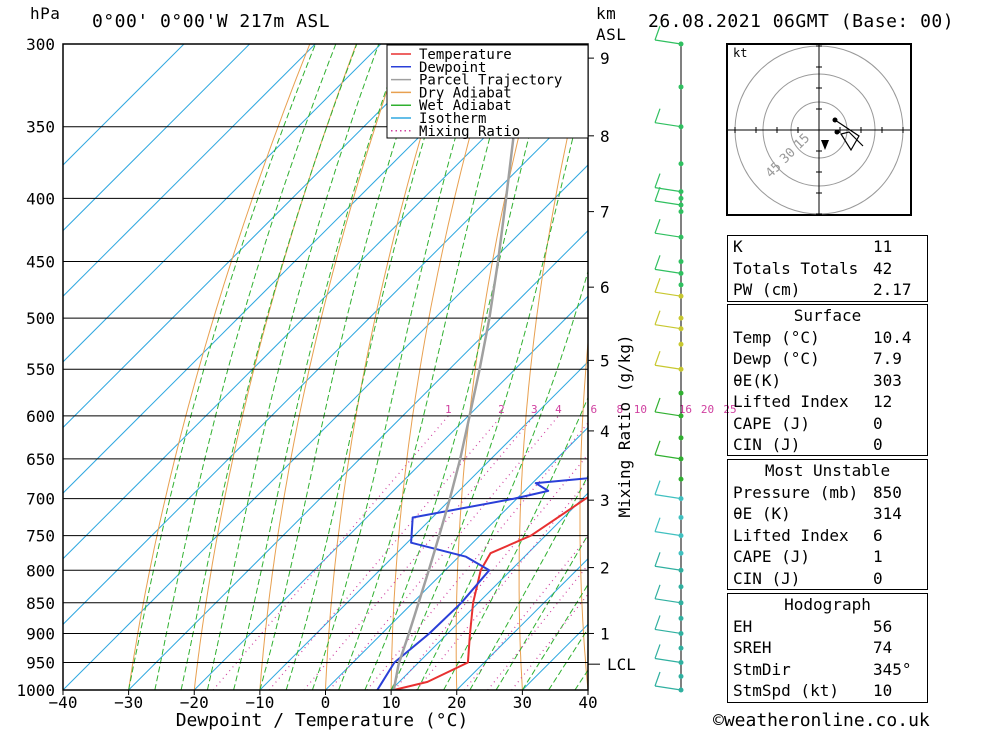 The width and height of the screenshot is (1000, 733). Describe the element at coordinates (757, 380) in the screenshot. I see `index-label: θE(K)` at that location.